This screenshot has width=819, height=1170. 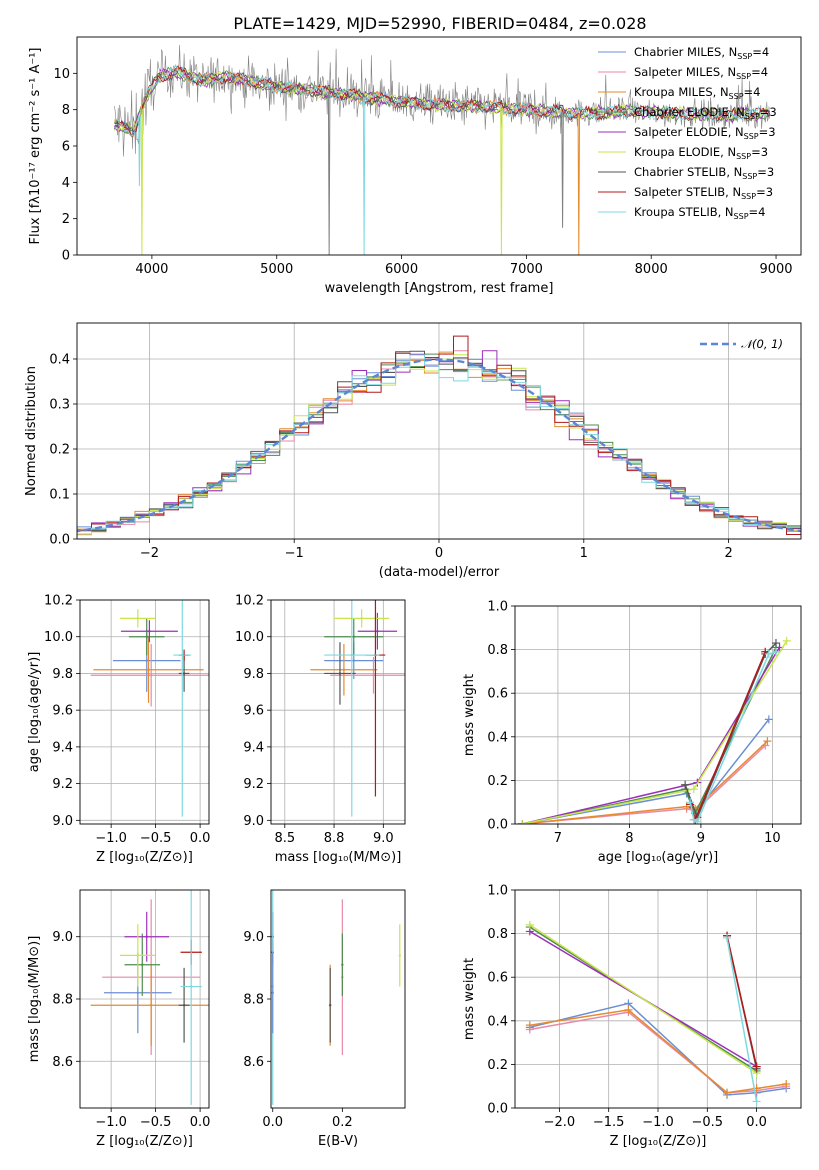 I want to click on x-tick-label: 8.5, so click(x=284, y=838).